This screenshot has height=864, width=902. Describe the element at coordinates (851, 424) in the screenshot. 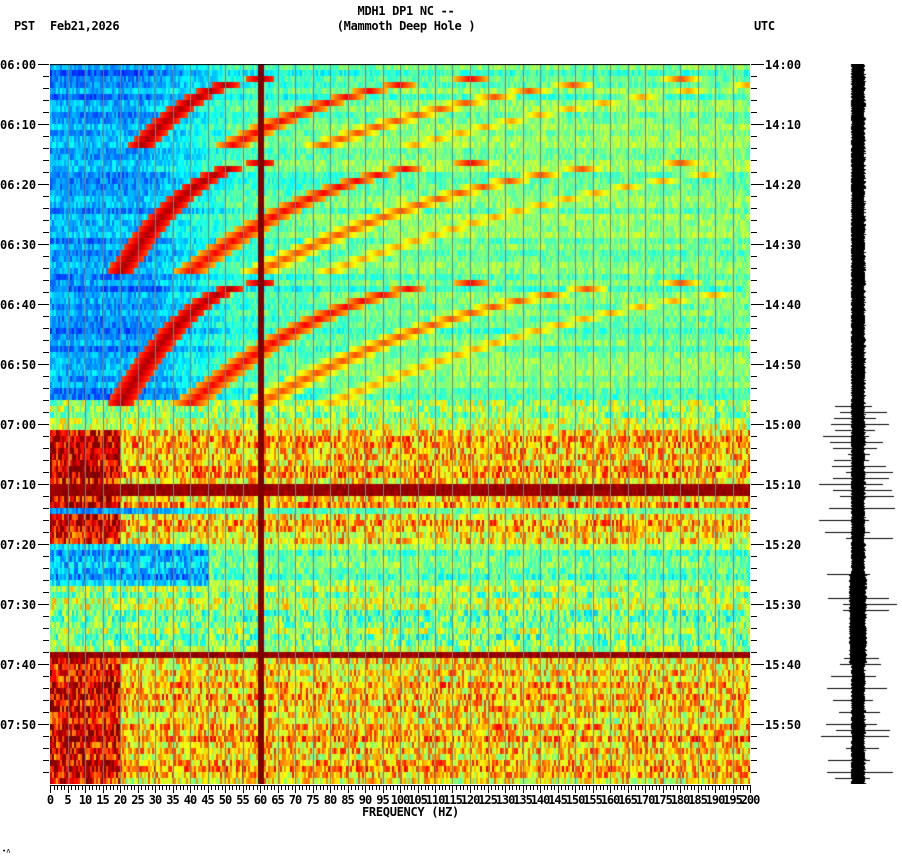

I see `seismogram-trace` at that location.